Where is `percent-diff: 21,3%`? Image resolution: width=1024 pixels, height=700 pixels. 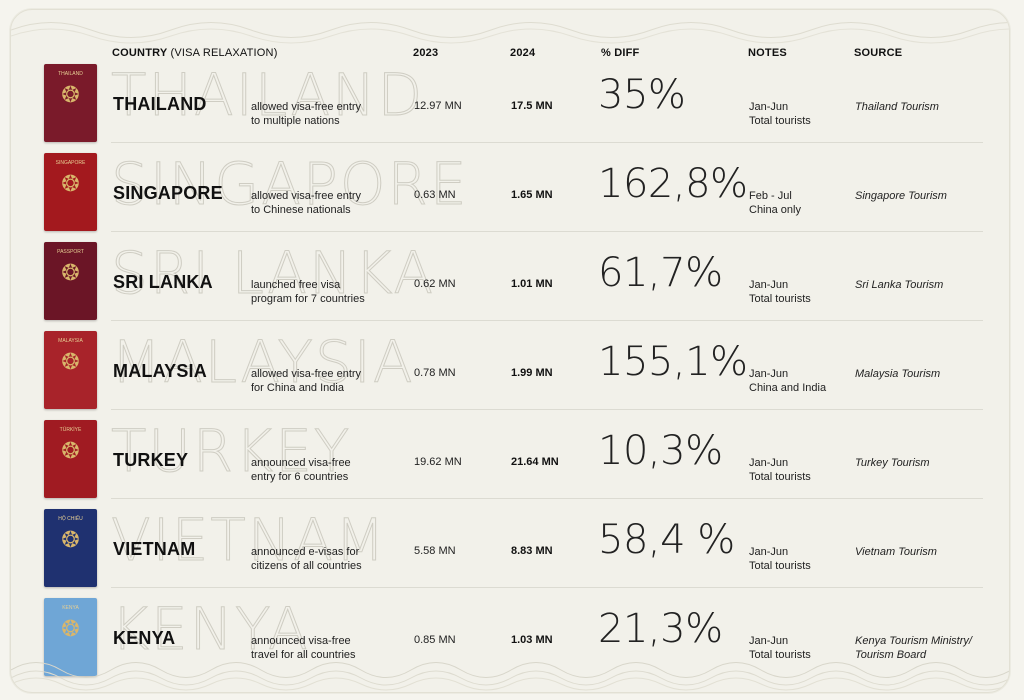
percent-diff: 21,3% is located at coordinates (660, 629).